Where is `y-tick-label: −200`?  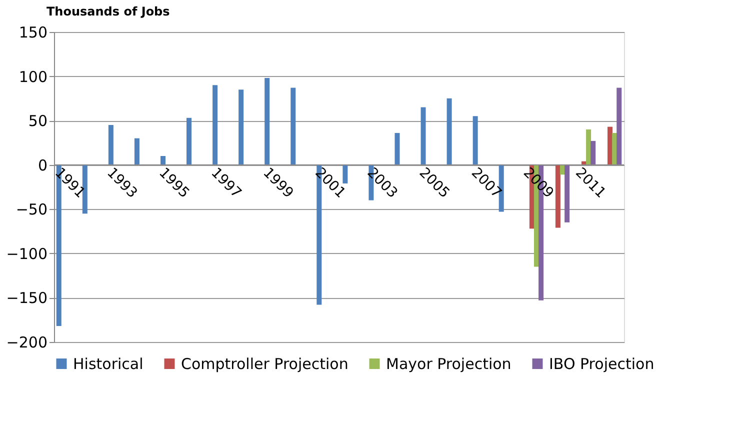 y-tick-label: −200 is located at coordinates (27, 343).